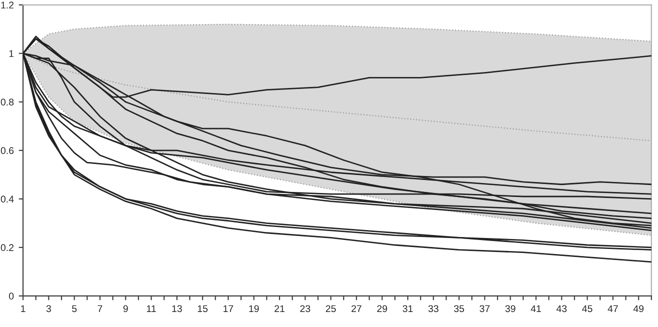 The image size is (658, 327). What do you see at coordinates (23, 308) in the screenshot?
I see `x-tick-label: 1` at bounding box center [23, 308].